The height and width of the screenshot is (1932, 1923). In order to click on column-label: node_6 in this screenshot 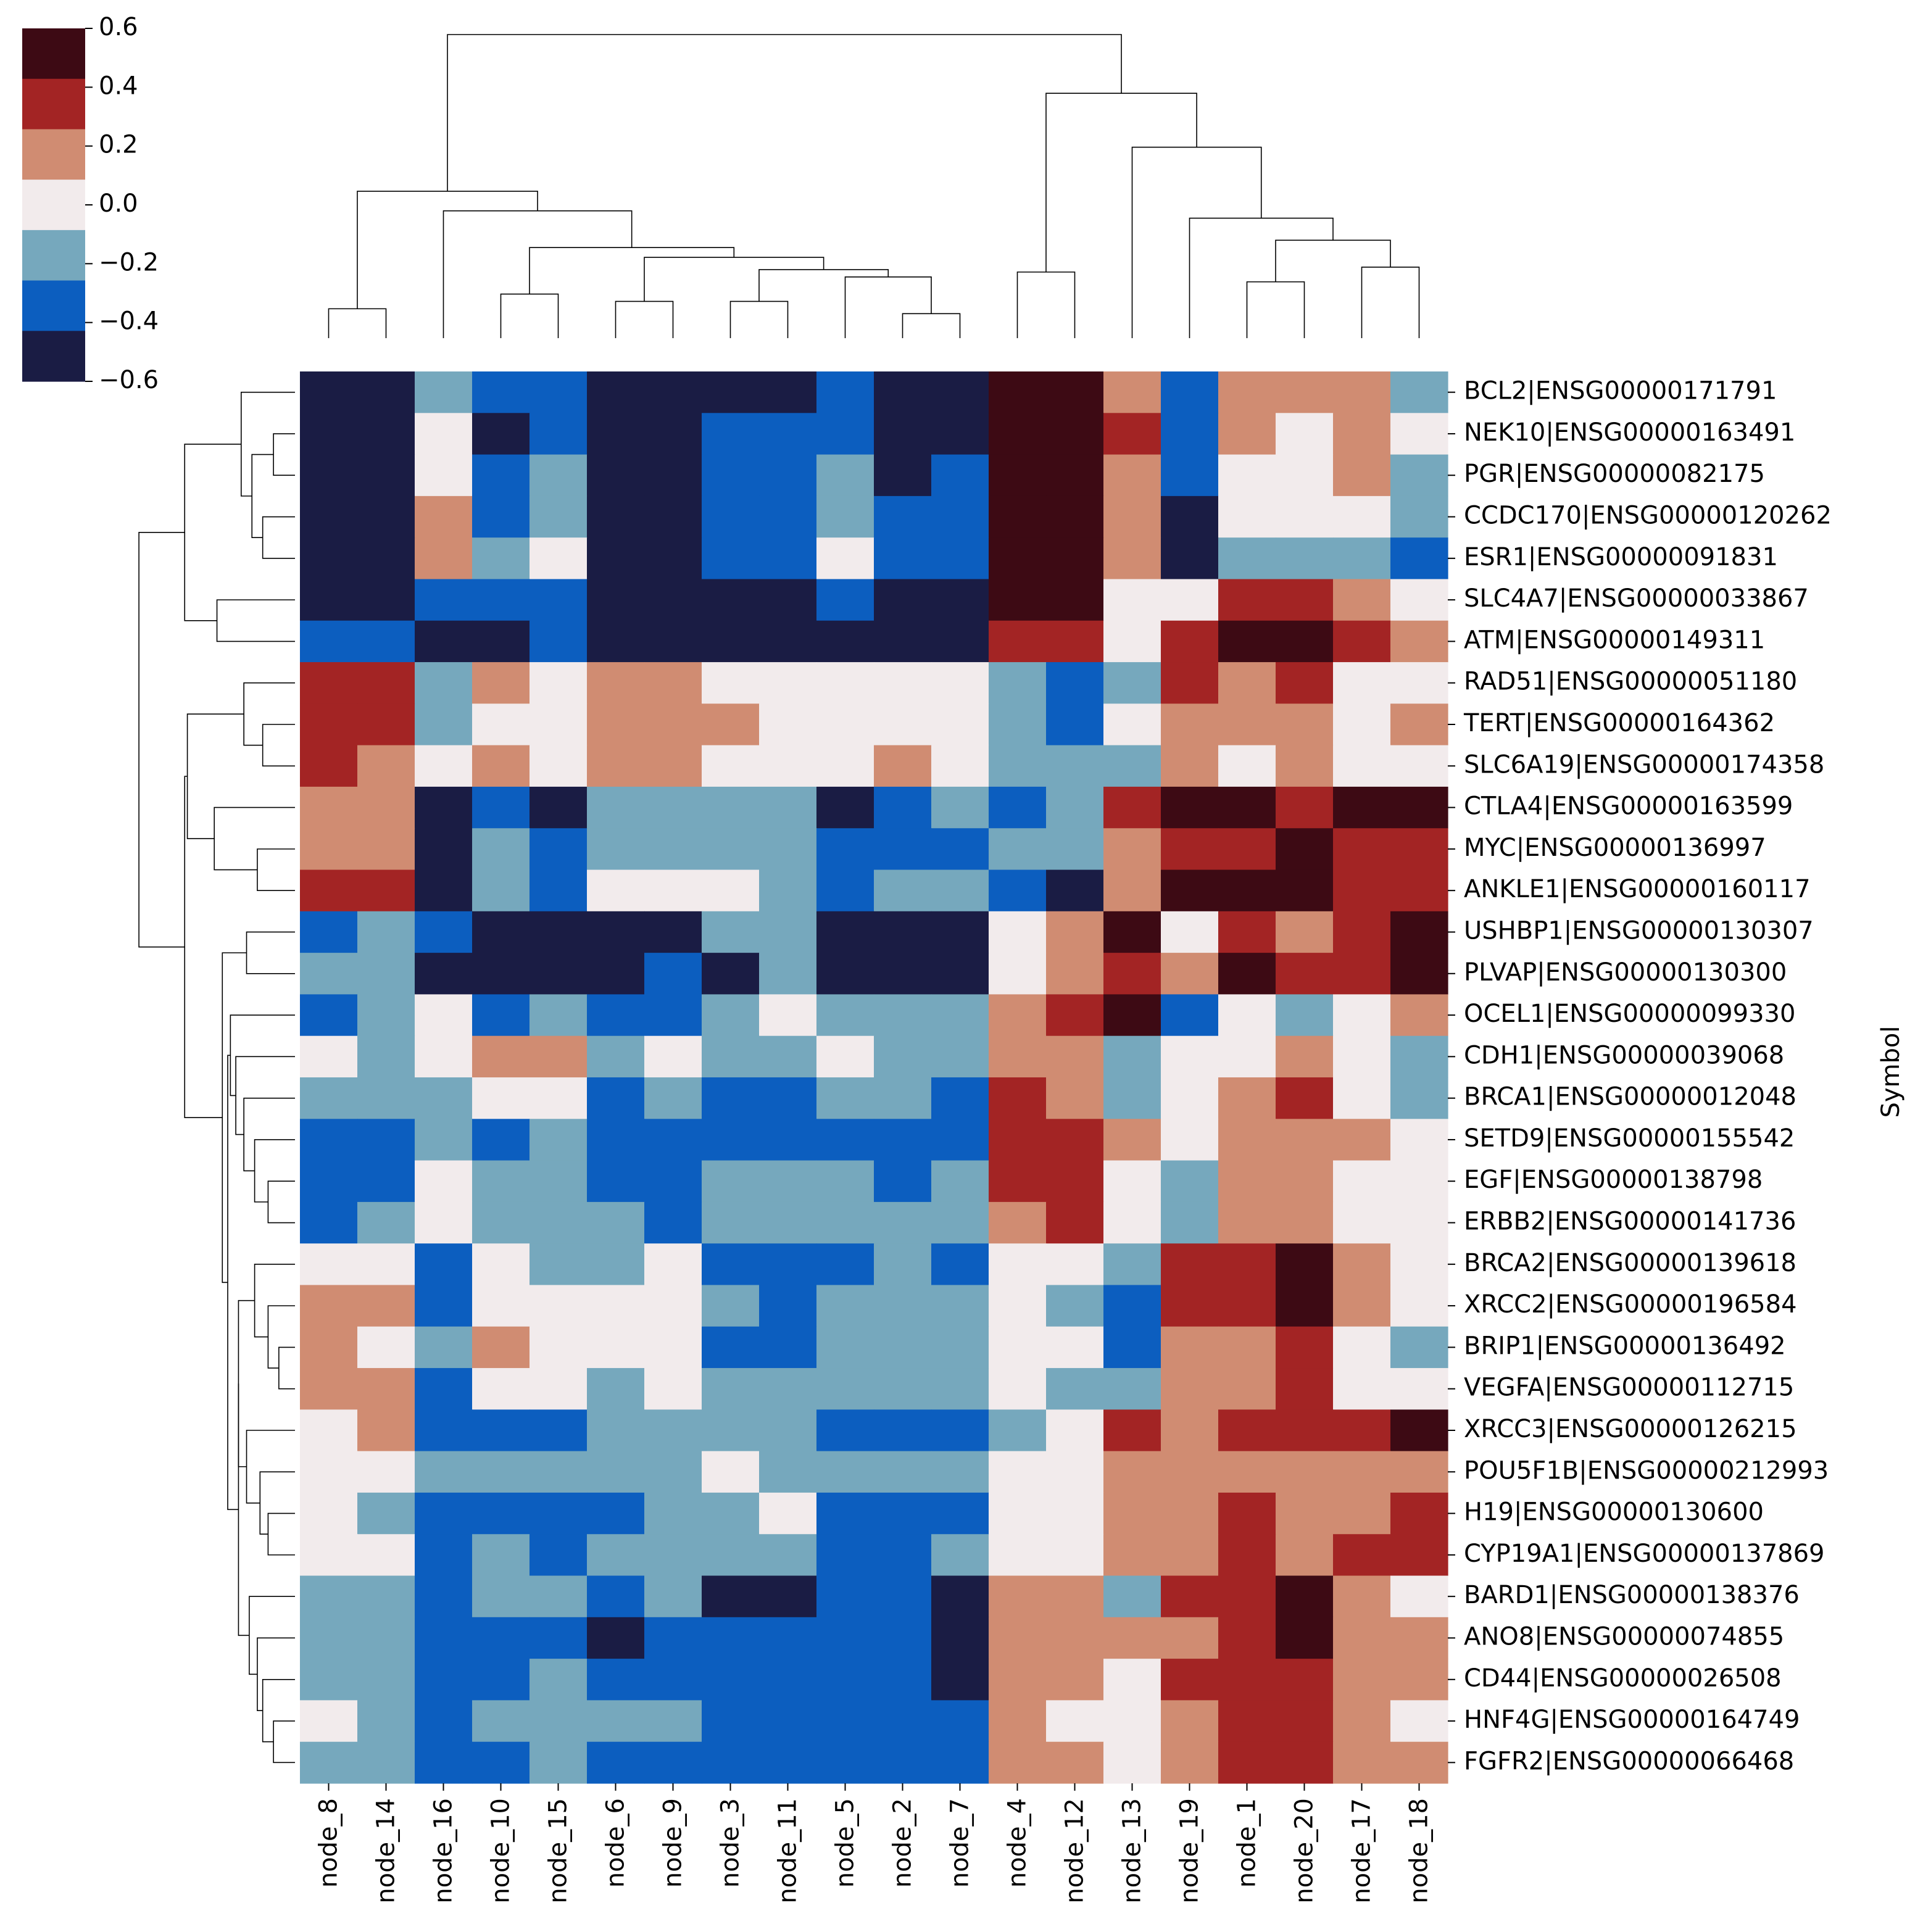, I will do `click(616, 1843)`.